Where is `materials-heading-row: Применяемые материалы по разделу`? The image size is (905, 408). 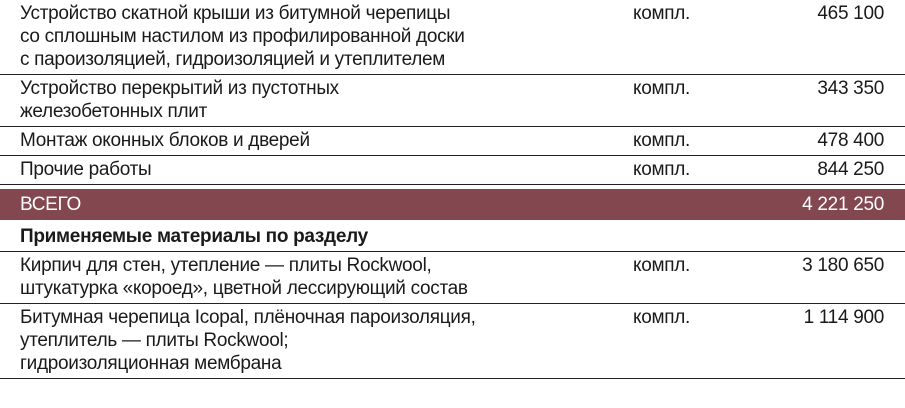
materials-heading-row: Применяемые материалы по разделу is located at coordinates (452, 237).